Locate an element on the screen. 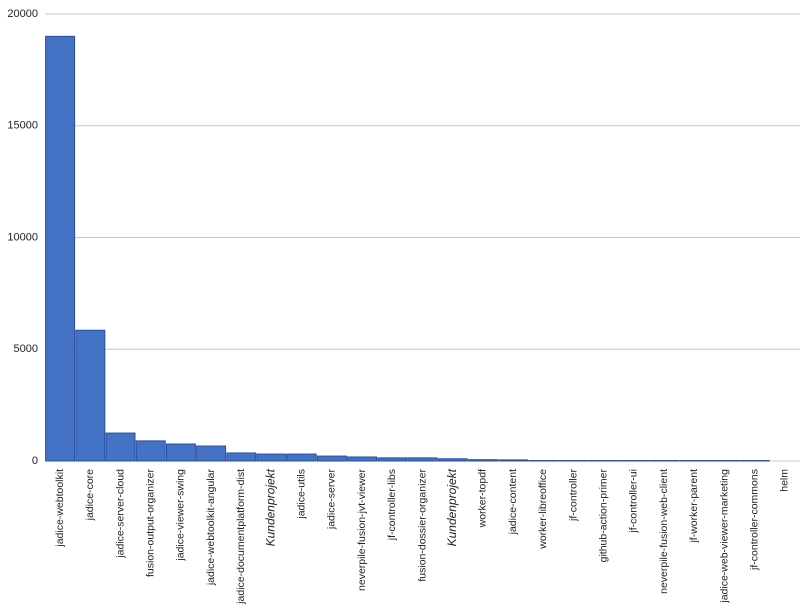 The width and height of the screenshot is (800, 612). y-tick-label: 10000 is located at coordinates (22, 237).